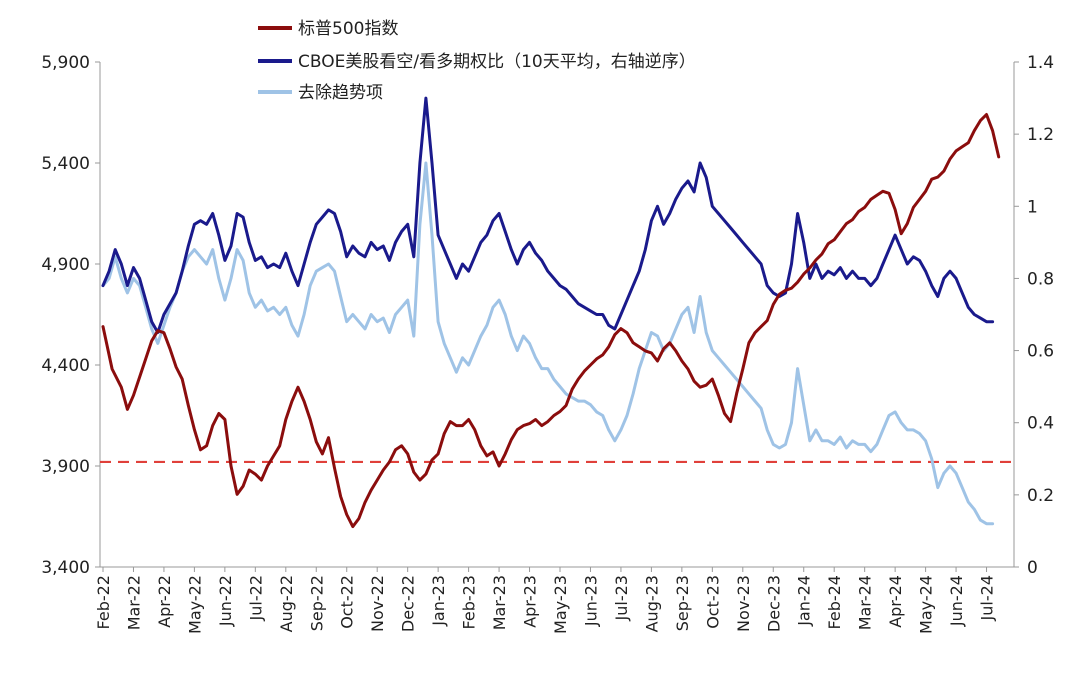  I want to click on x-tick-label: Feb-24, so click(834, 602).